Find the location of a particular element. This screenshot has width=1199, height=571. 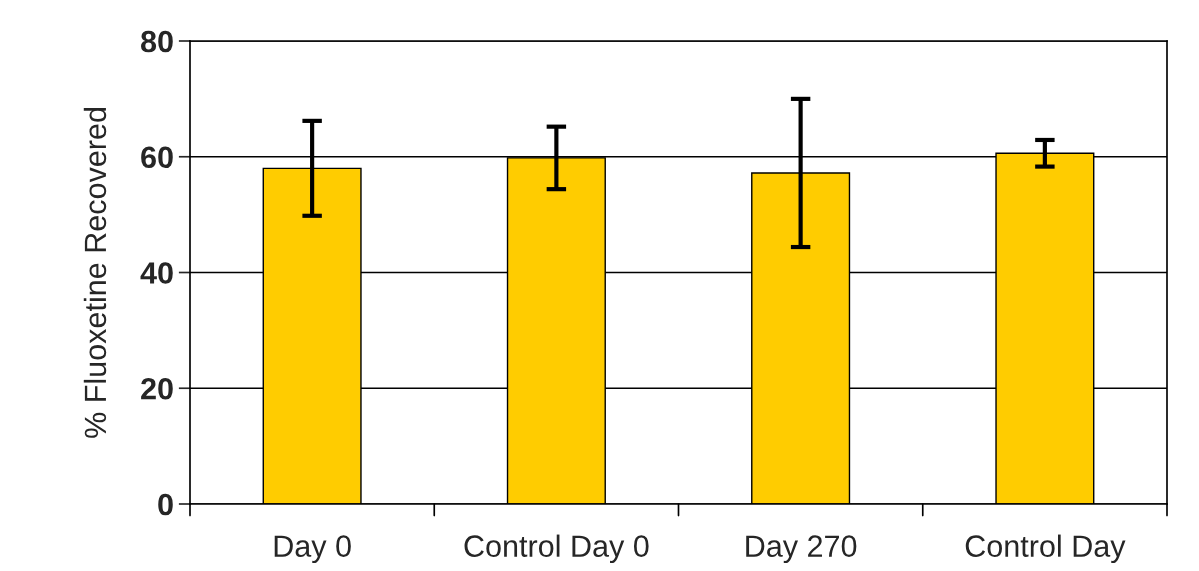

x-tick-label: Day 270 is located at coordinates (801, 549).